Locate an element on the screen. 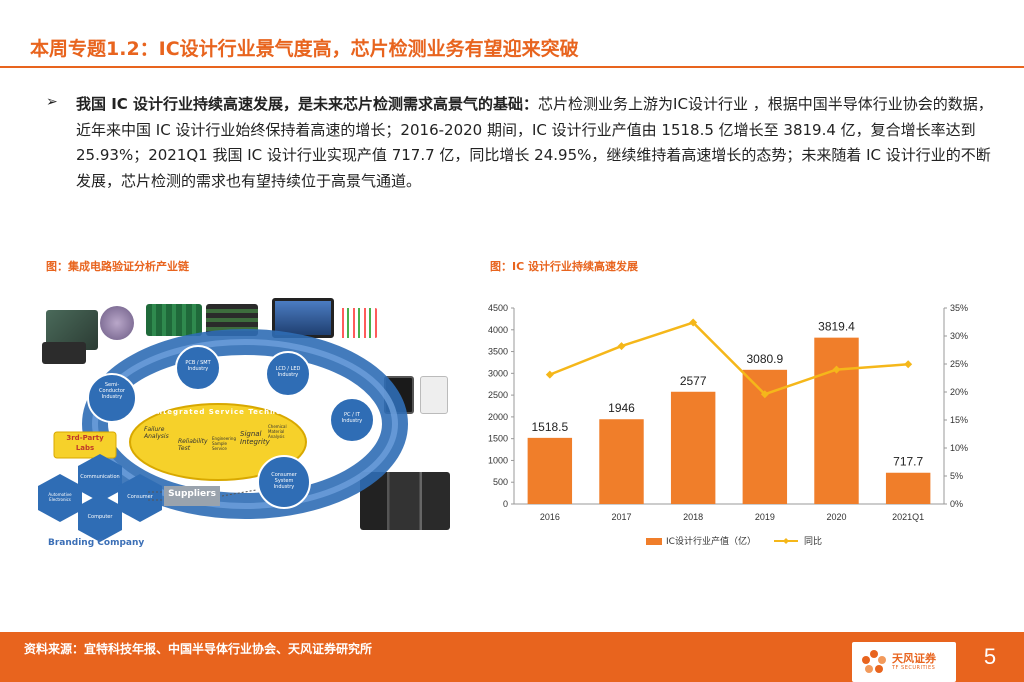 This screenshot has height=682, width=1024. bar-value-label: 717.7 is located at coordinates (908, 462).